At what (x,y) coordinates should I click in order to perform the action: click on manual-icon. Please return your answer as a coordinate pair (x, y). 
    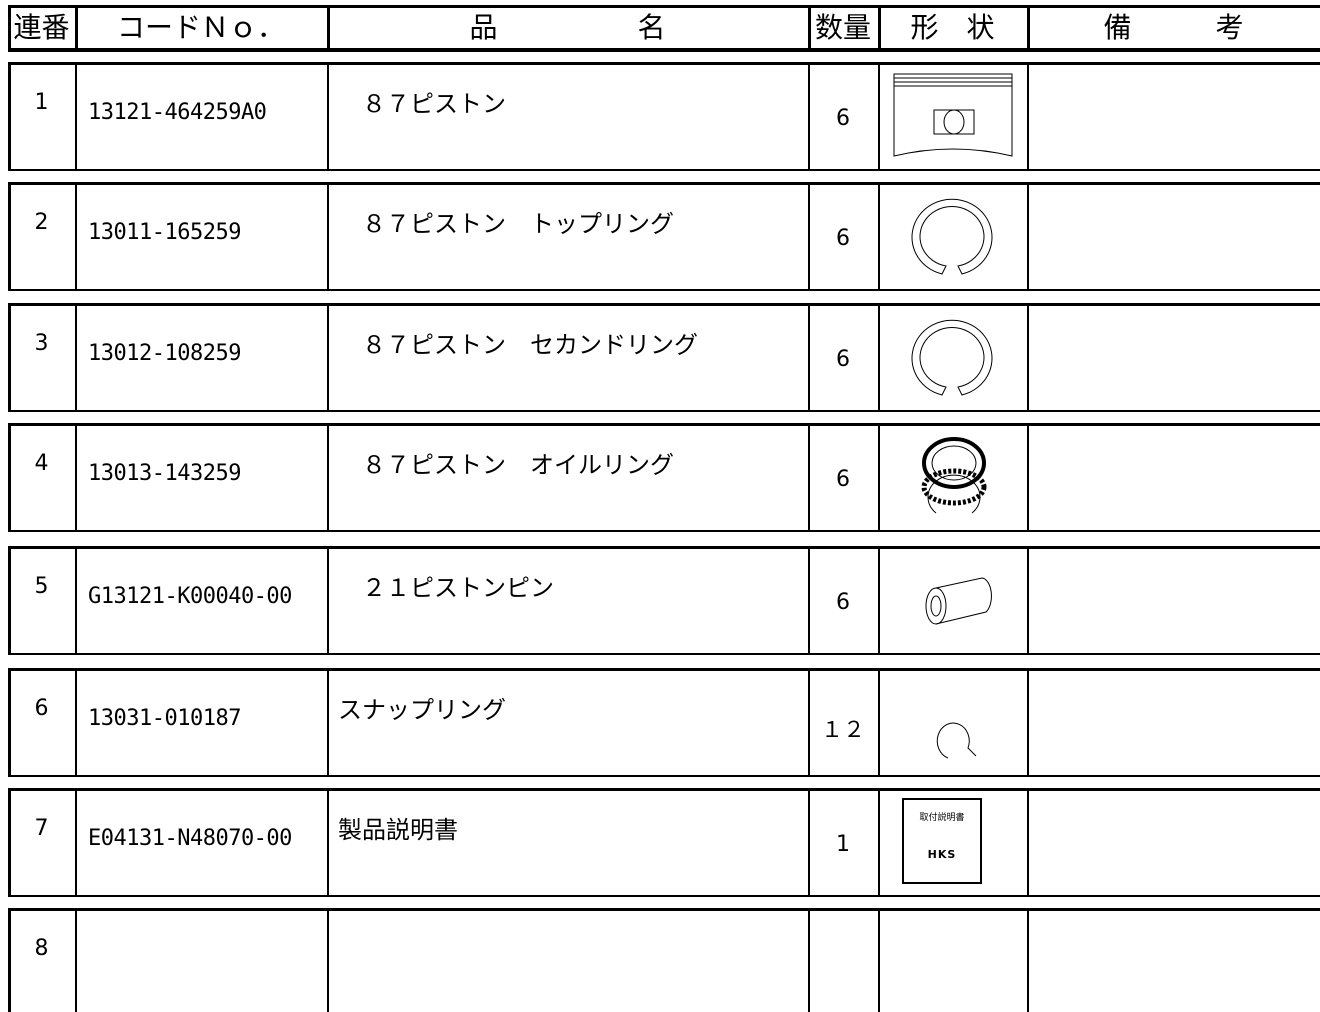
    Looking at the image, I should click on (942, 841).